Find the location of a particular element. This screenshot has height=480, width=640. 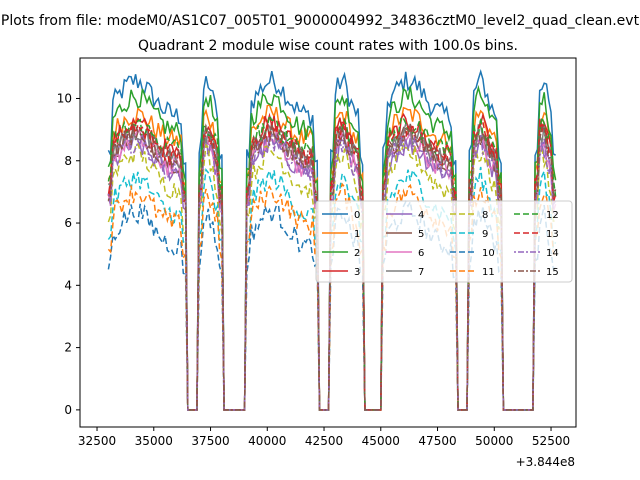

x-offset-label: +3.844e8 is located at coordinates (545, 462).